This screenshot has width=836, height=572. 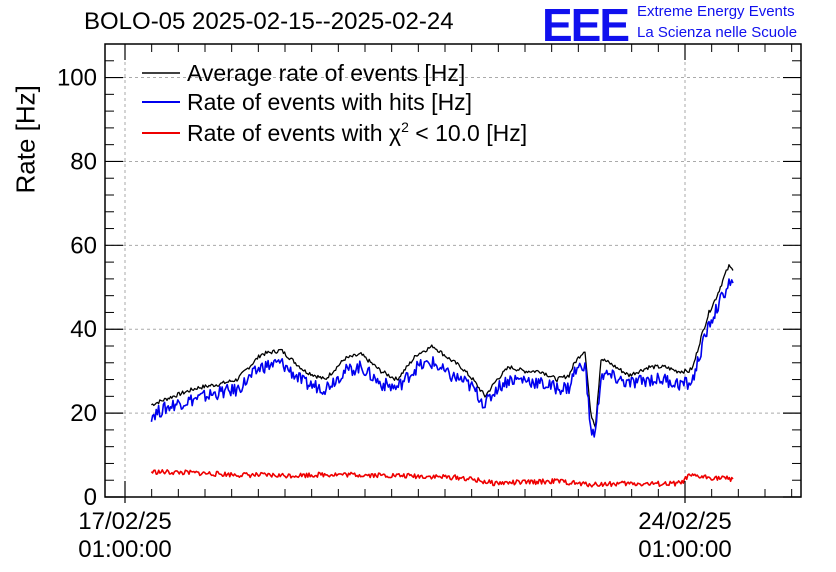 What do you see at coordinates (83, 161) in the screenshot?
I see `y-tick-label: 80` at bounding box center [83, 161].